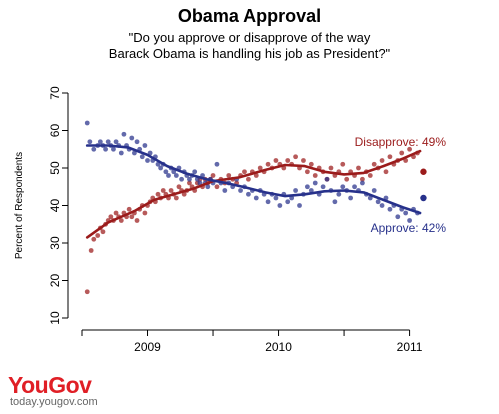 Image resolution: width=499 pixels, height=414 pixels. Describe the element at coordinates (278, 347) in the screenshot. I see `x-tick-label: 2010` at that location.